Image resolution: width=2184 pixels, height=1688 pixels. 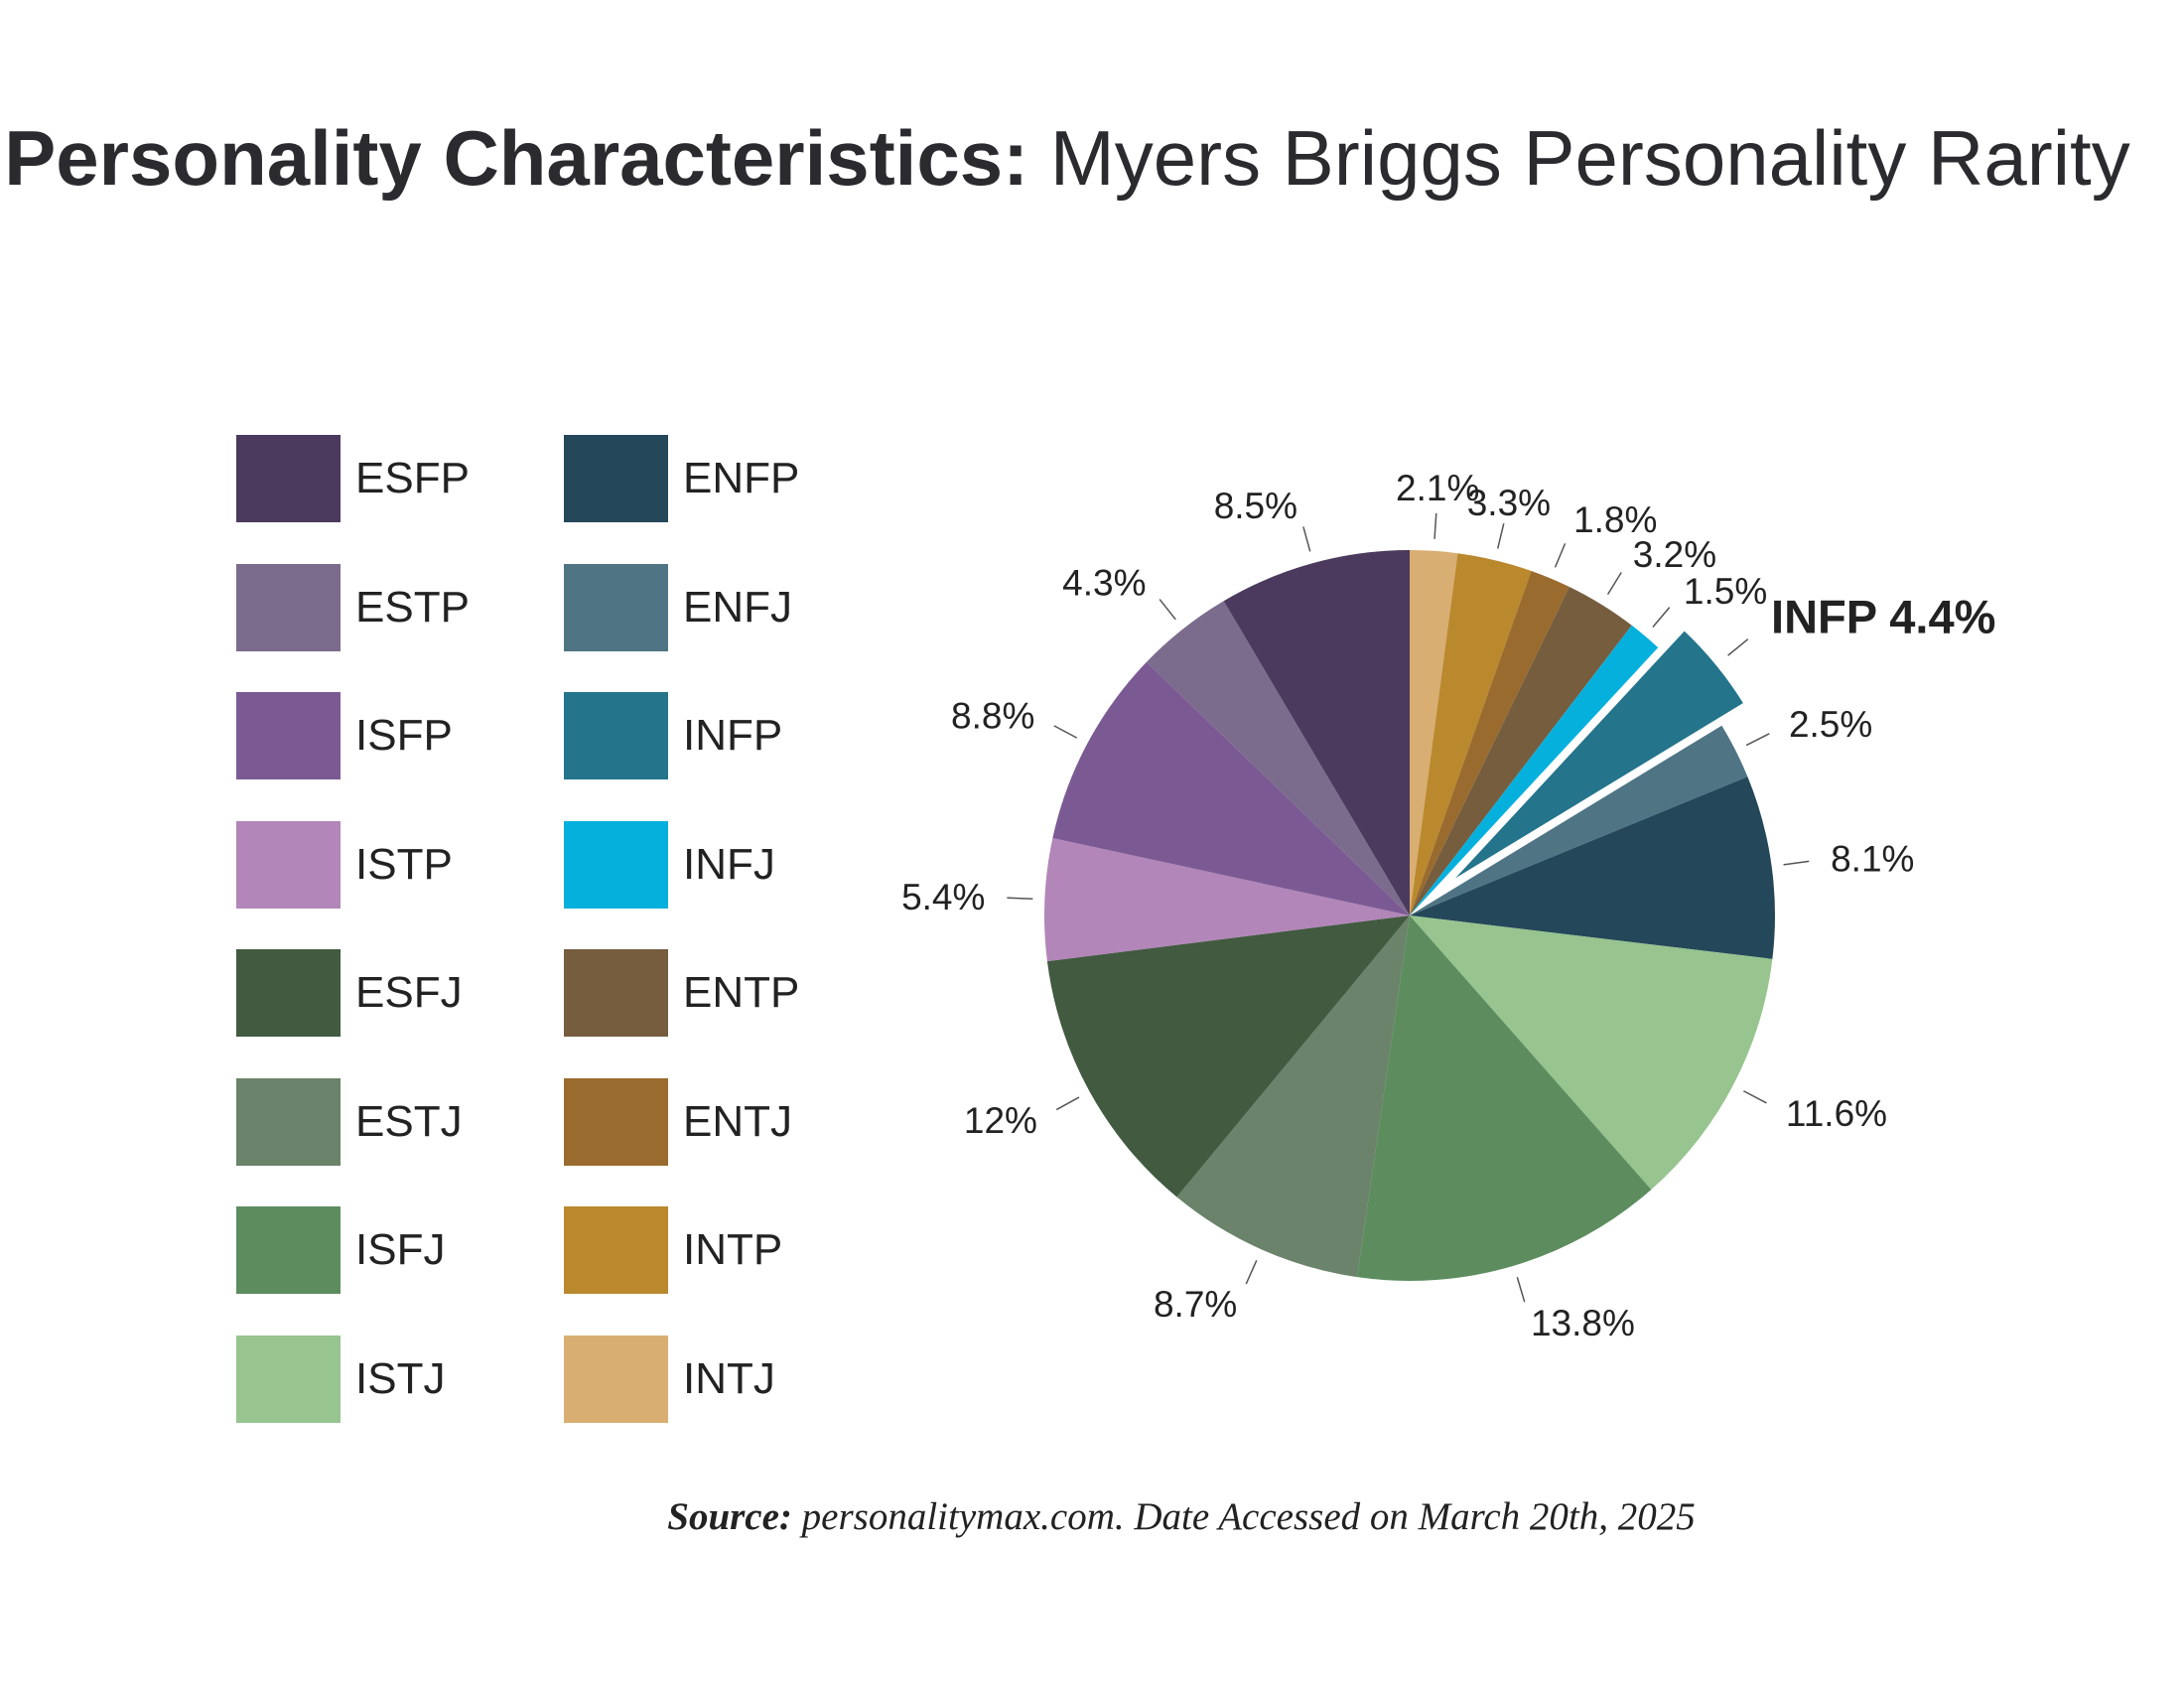 I want to click on legend-item-entj: ENTJ, so click(x=723, y=1122).